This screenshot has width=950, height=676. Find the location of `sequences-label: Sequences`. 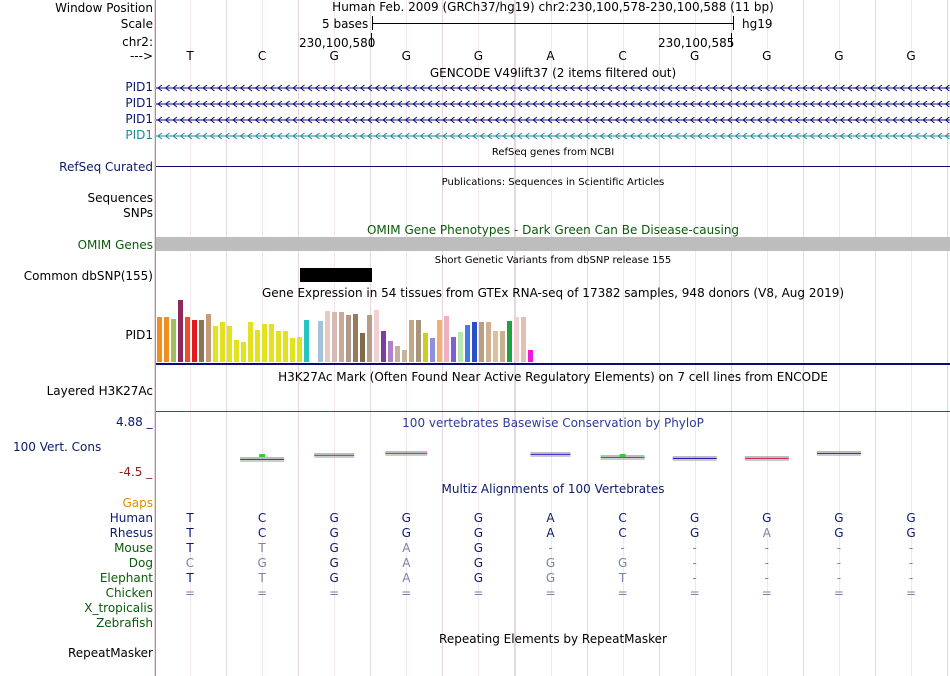

sequences-label: Sequences is located at coordinates (120, 198).